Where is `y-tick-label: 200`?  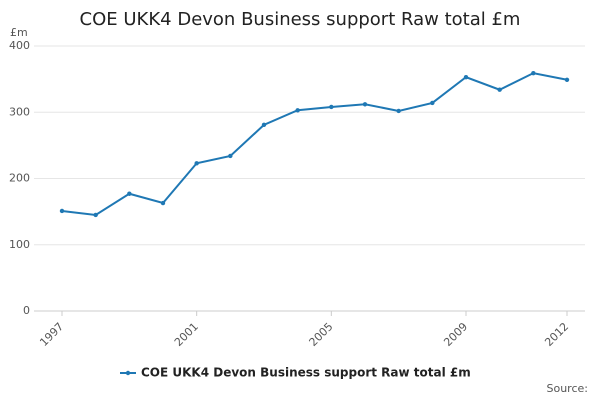
y-tick-label: 200 is located at coordinates (19, 178).